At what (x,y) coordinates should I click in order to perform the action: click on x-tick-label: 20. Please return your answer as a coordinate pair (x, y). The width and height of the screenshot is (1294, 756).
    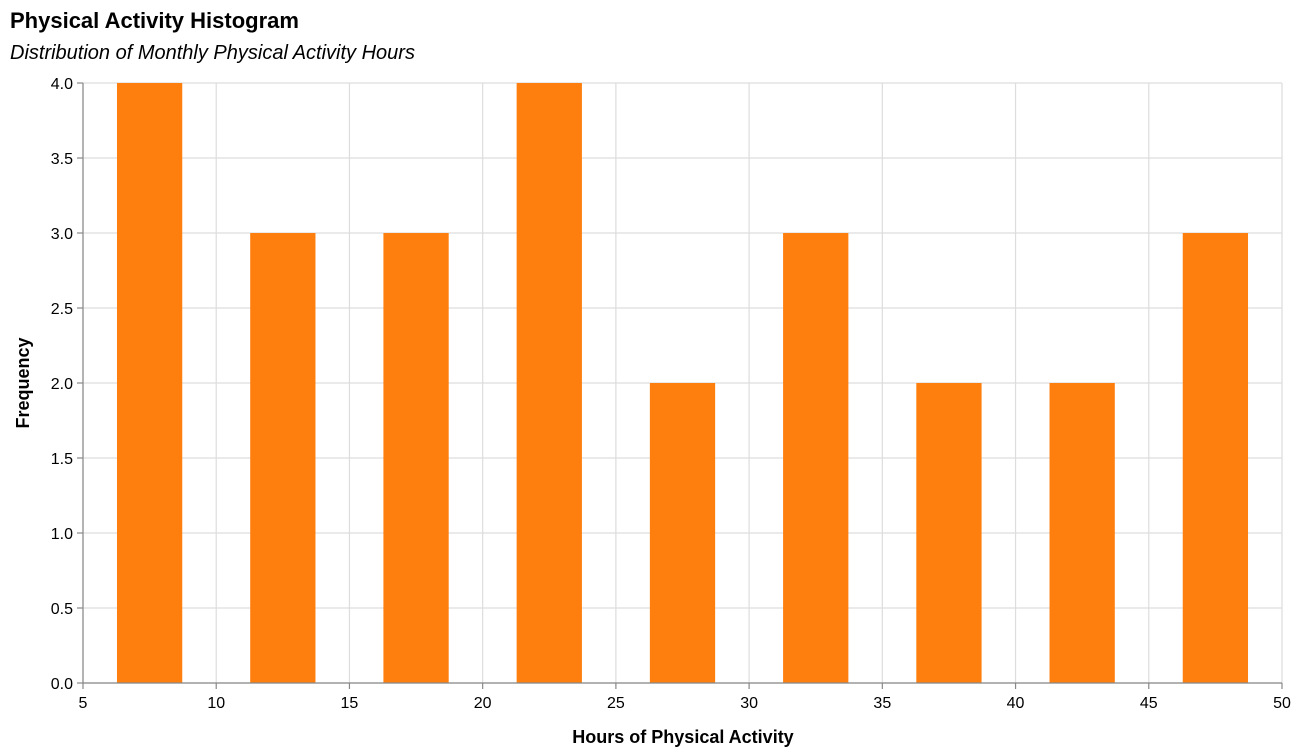
    Looking at the image, I should click on (483, 703).